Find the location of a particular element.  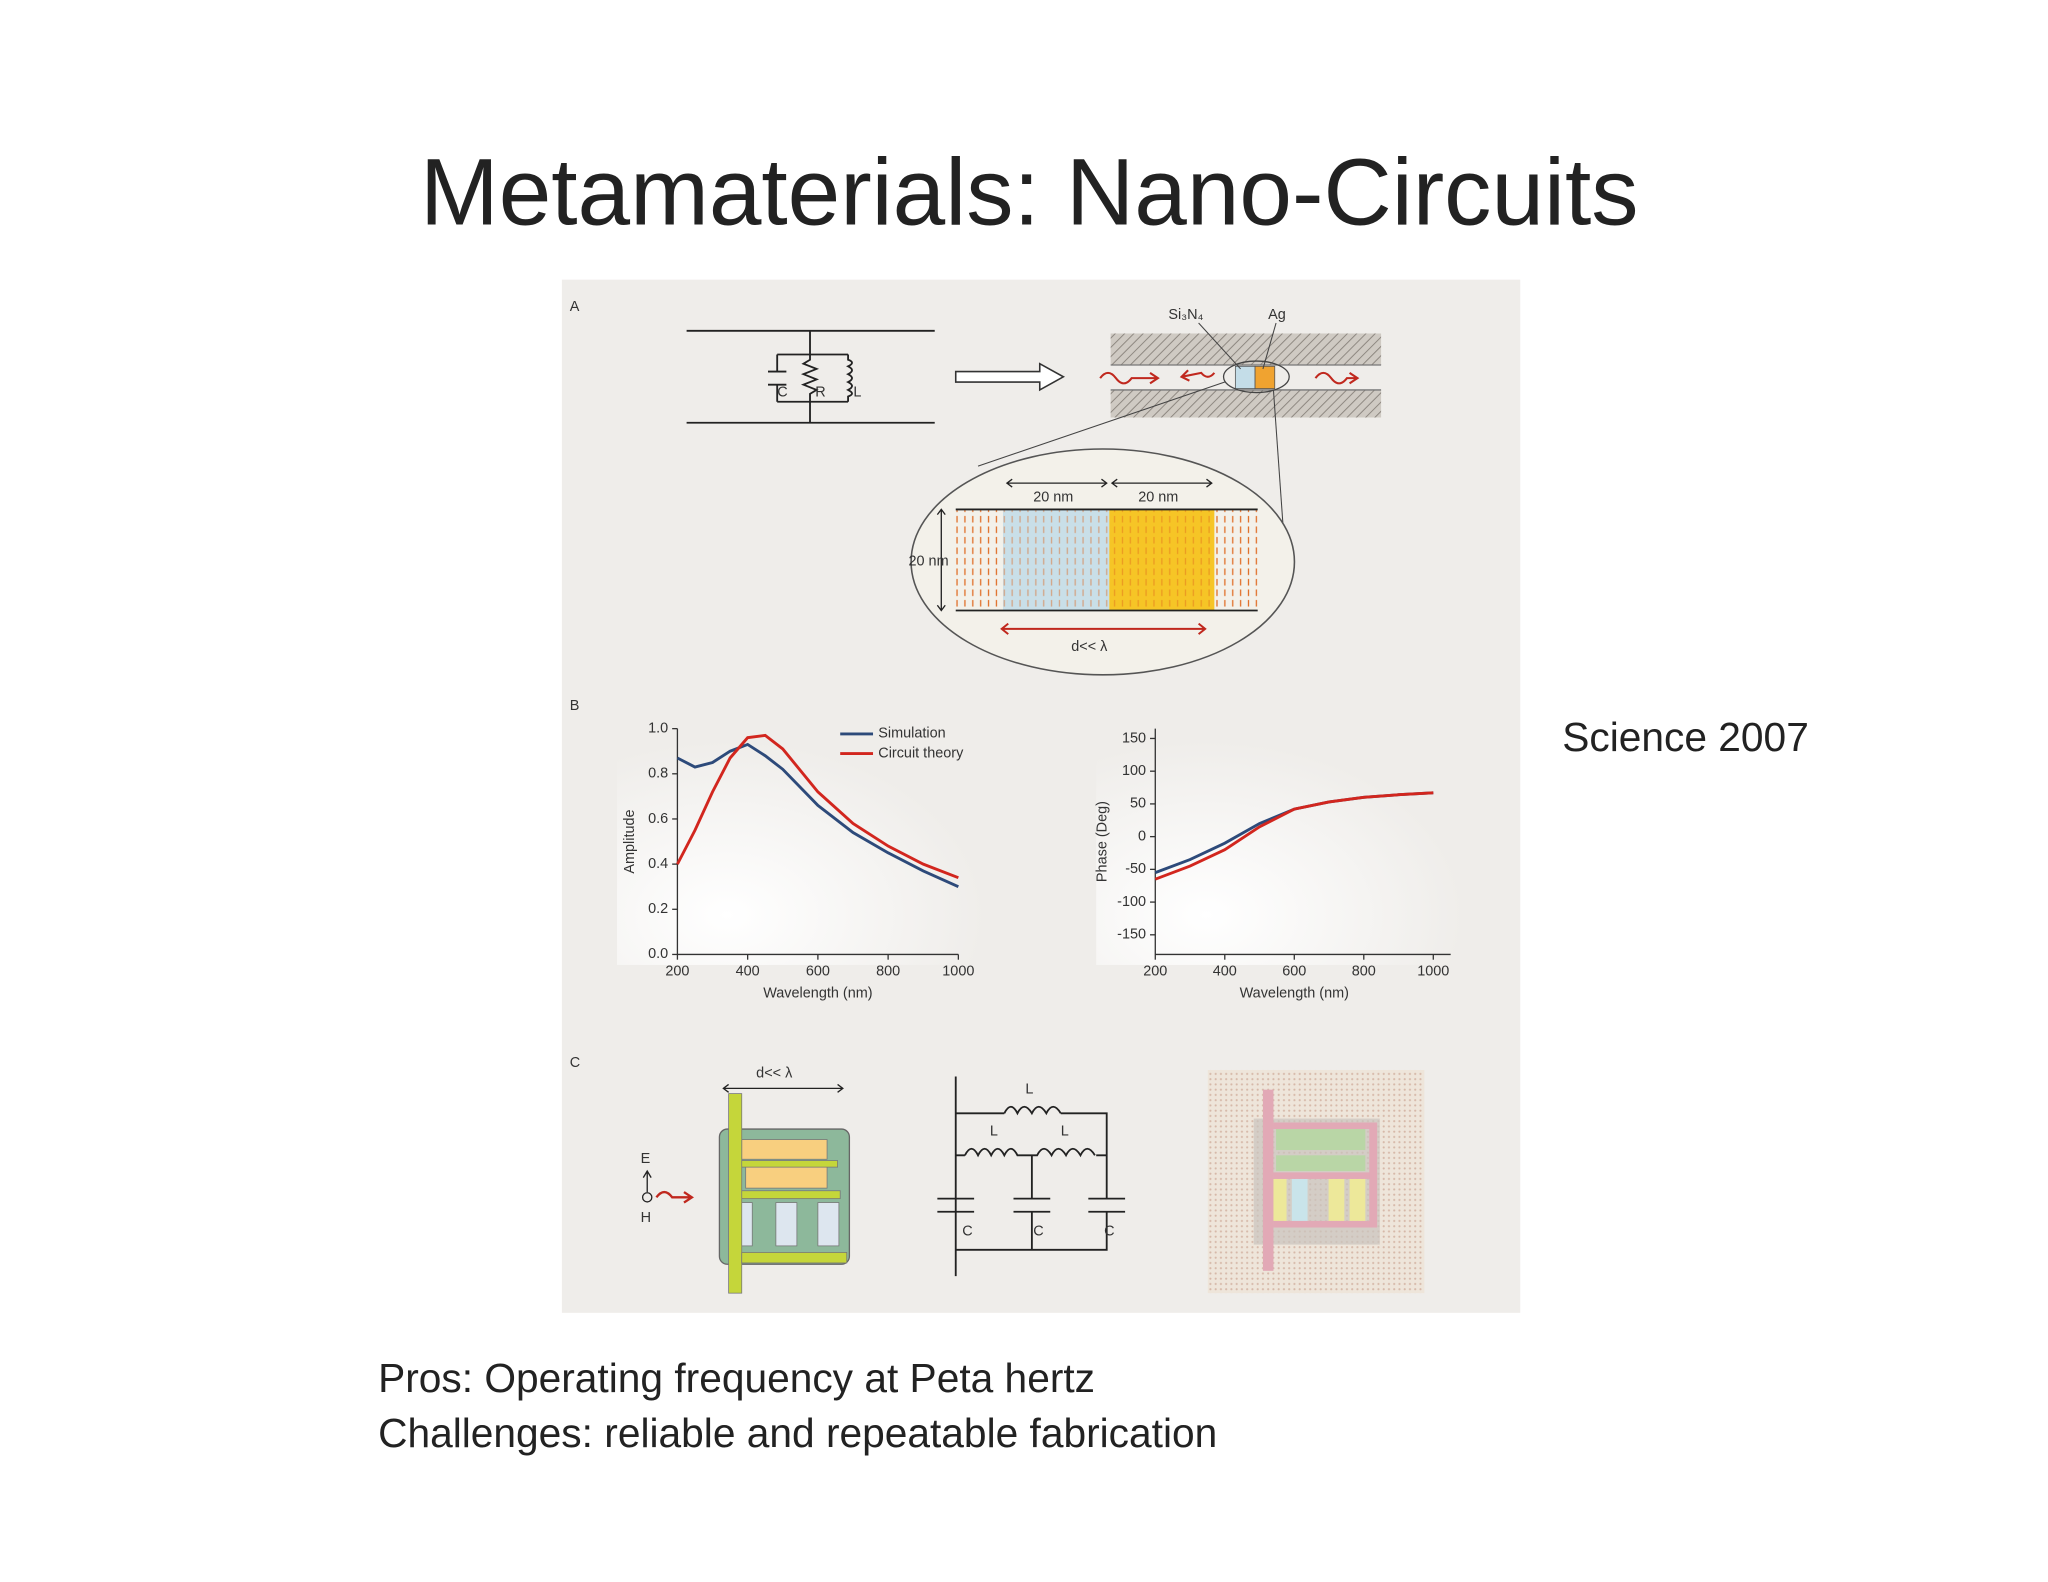

nano-circuit-device: d<< λ E H is located at coordinates (746, 1180).